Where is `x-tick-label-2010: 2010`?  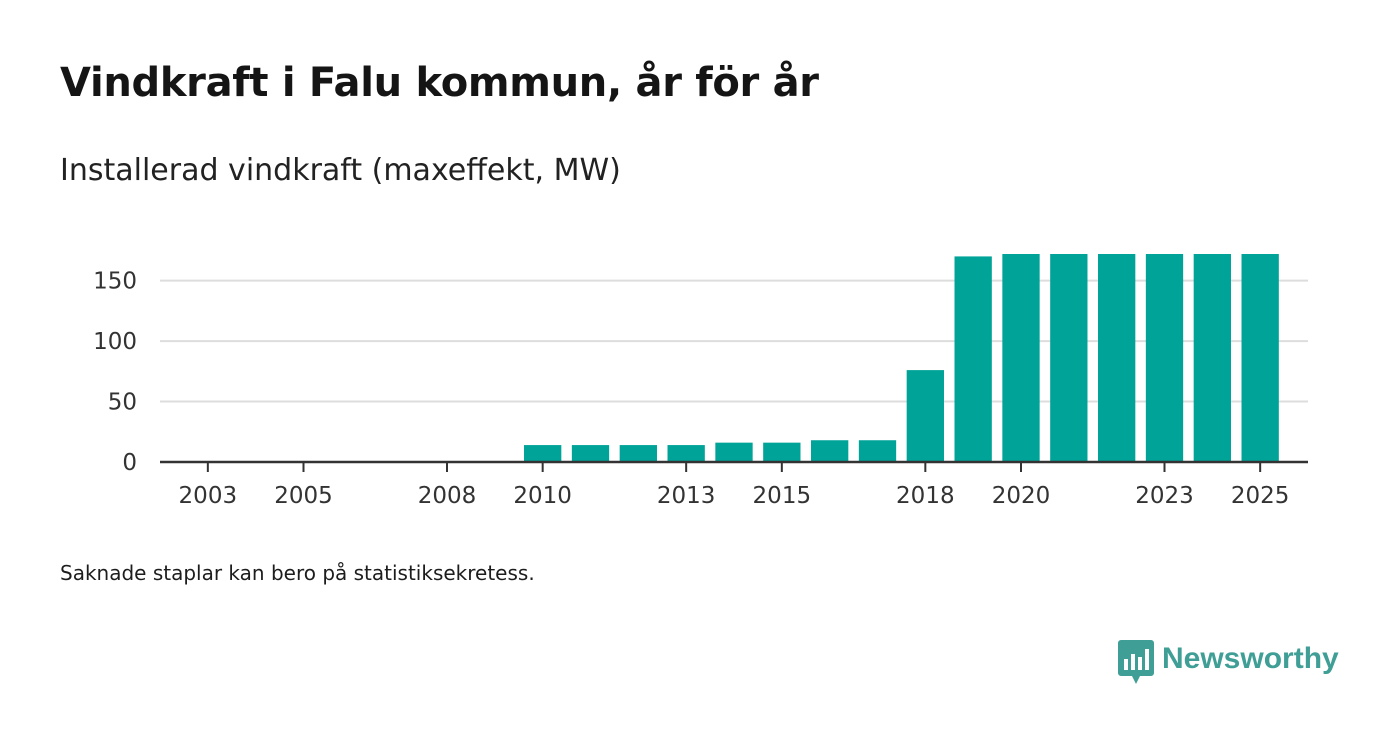
x-tick-label-2010: 2010 is located at coordinates (542, 496).